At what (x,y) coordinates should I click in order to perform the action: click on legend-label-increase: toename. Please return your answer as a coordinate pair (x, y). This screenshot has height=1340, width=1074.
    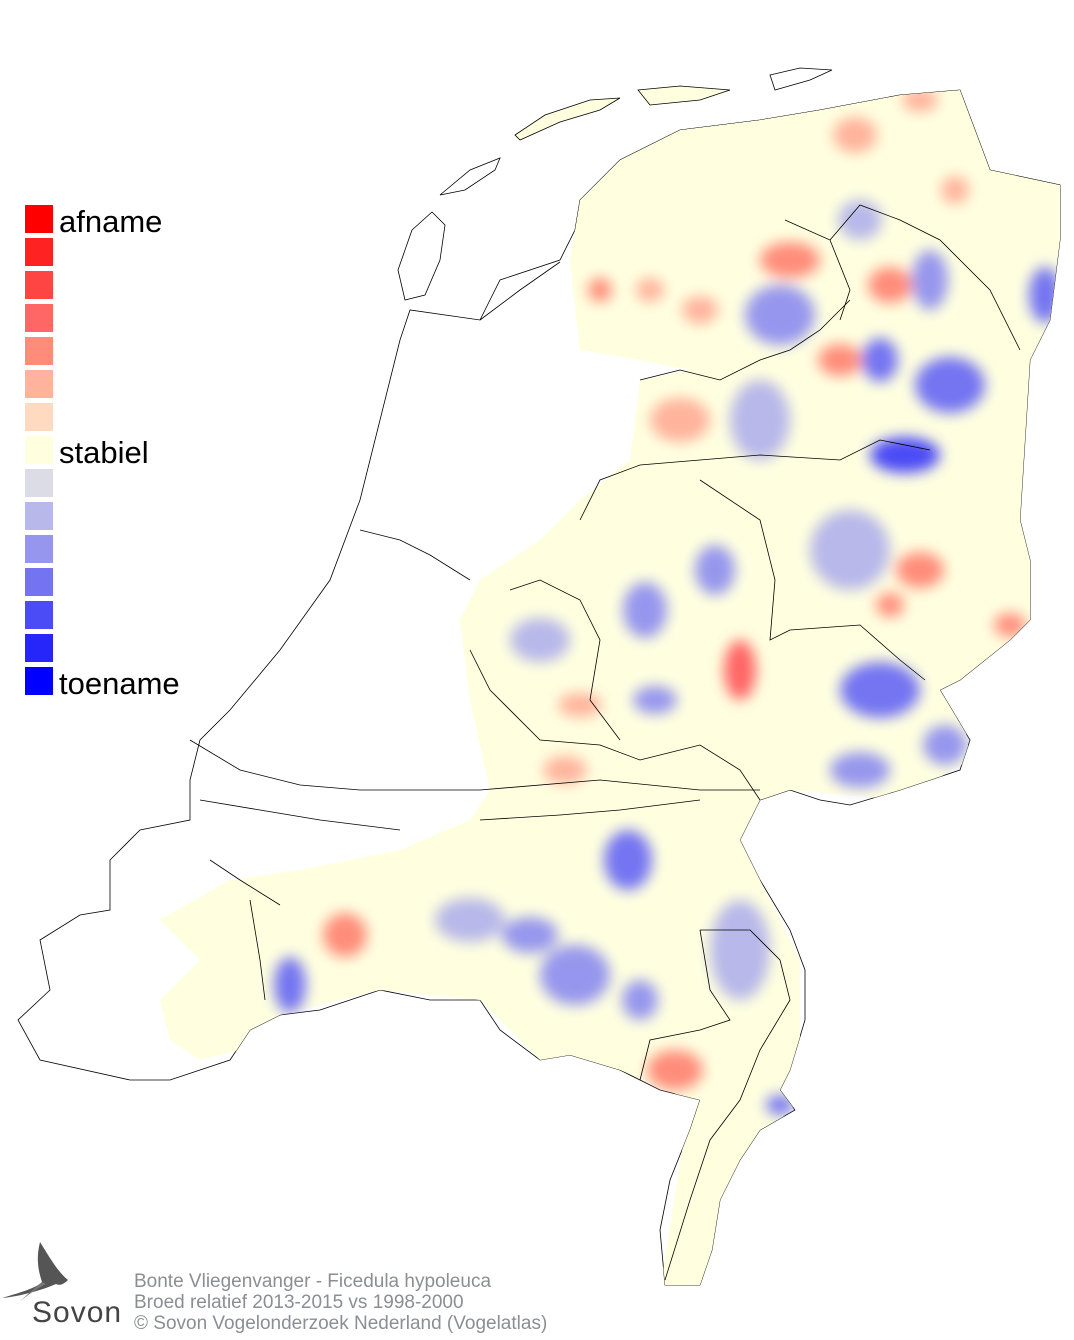
    Looking at the image, I should click on (119, 683).